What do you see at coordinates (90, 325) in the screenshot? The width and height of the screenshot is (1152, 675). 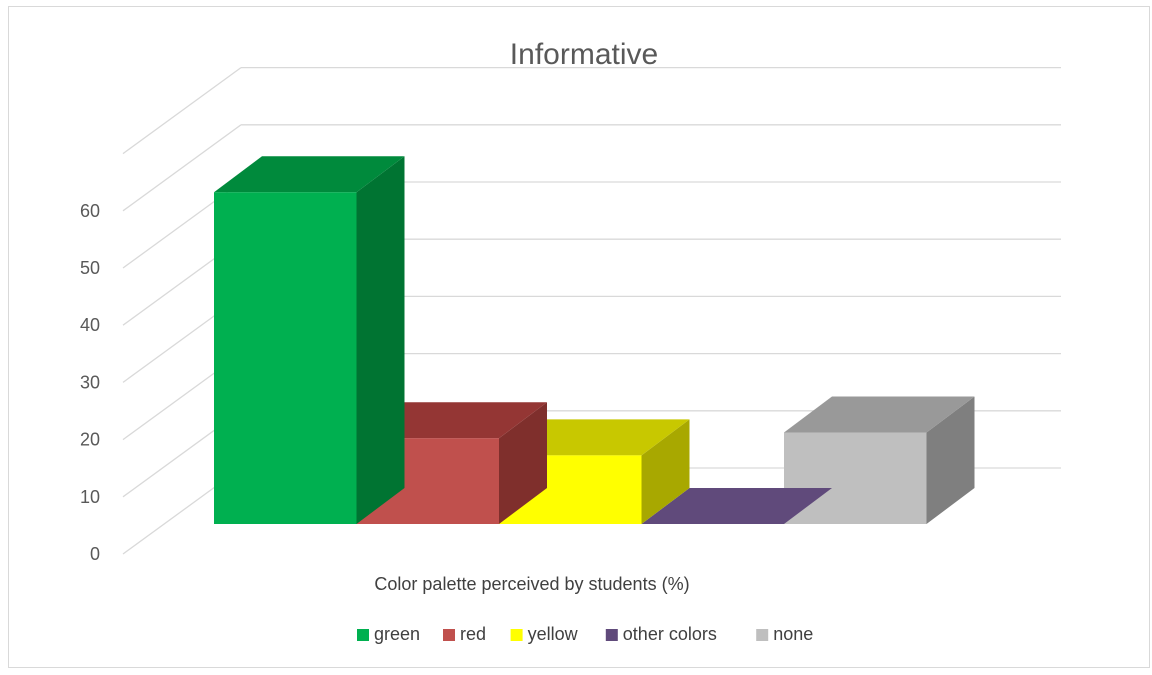 I see `y-tick-label: 40` at bounding box center [90, 325].